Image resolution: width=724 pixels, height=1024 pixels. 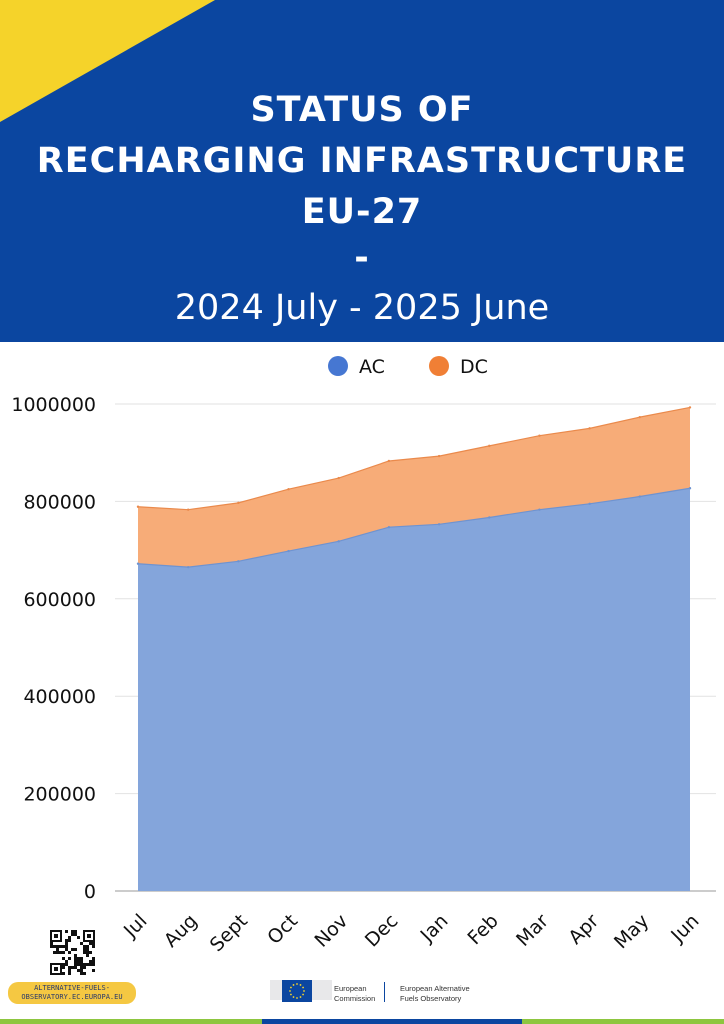 What do you see at coordinates (301, 991) in the screenshot?
I see `european-commission-logo` at bounding box center [301, 991].